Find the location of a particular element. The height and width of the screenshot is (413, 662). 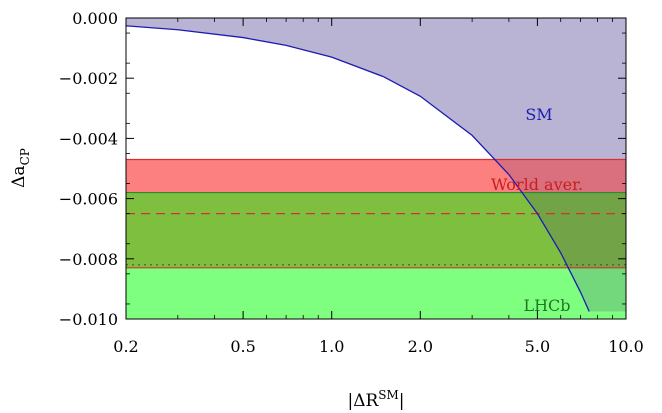

y-tick-label: −0.002 is located at coordinates (88, 78).